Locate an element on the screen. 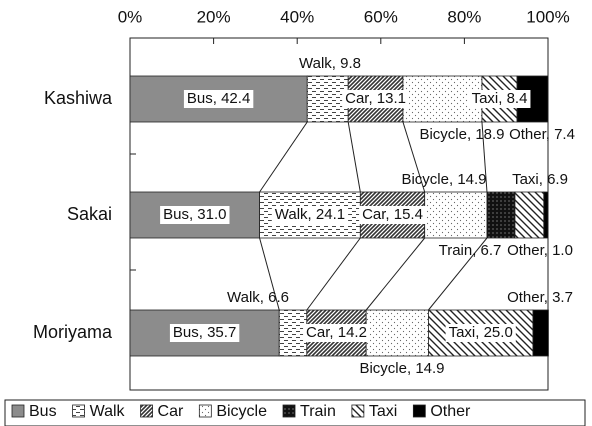 This screenshot has width=592, height=426. data-label: Taxi, 6.9 is located at coordinates (540, 179).